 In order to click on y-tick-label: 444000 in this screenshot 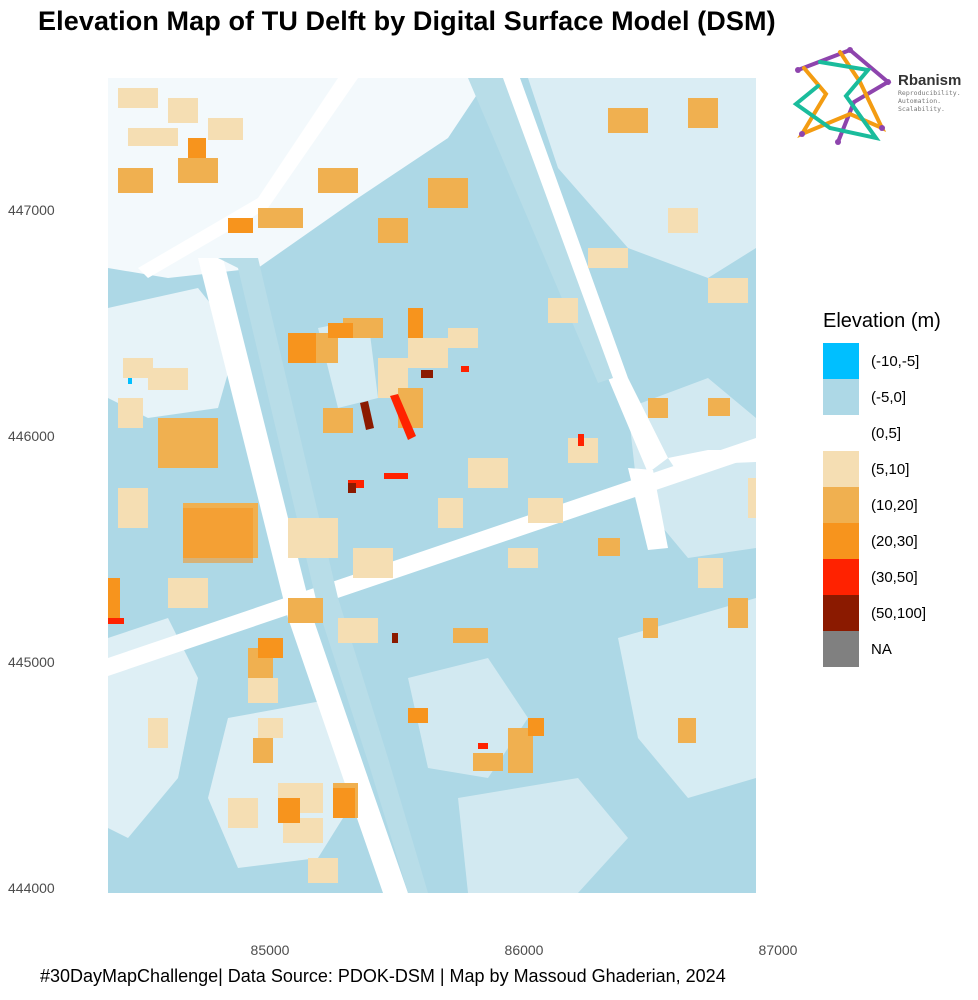, I will do `click(31, 888)`.